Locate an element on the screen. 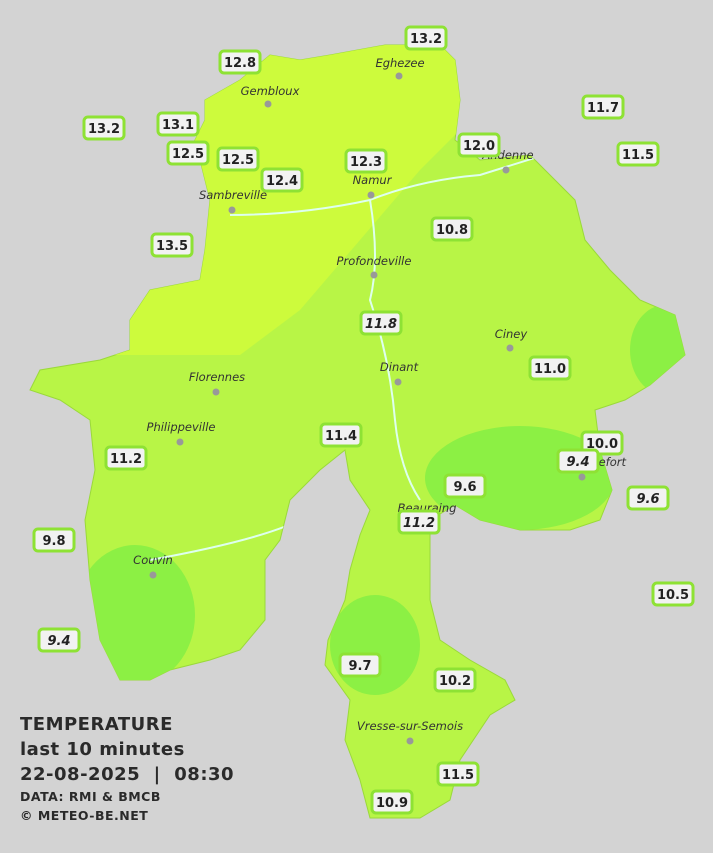 This screenshot has height=853, width=713. city-label: Ciney is located at coordinates (511, 334).